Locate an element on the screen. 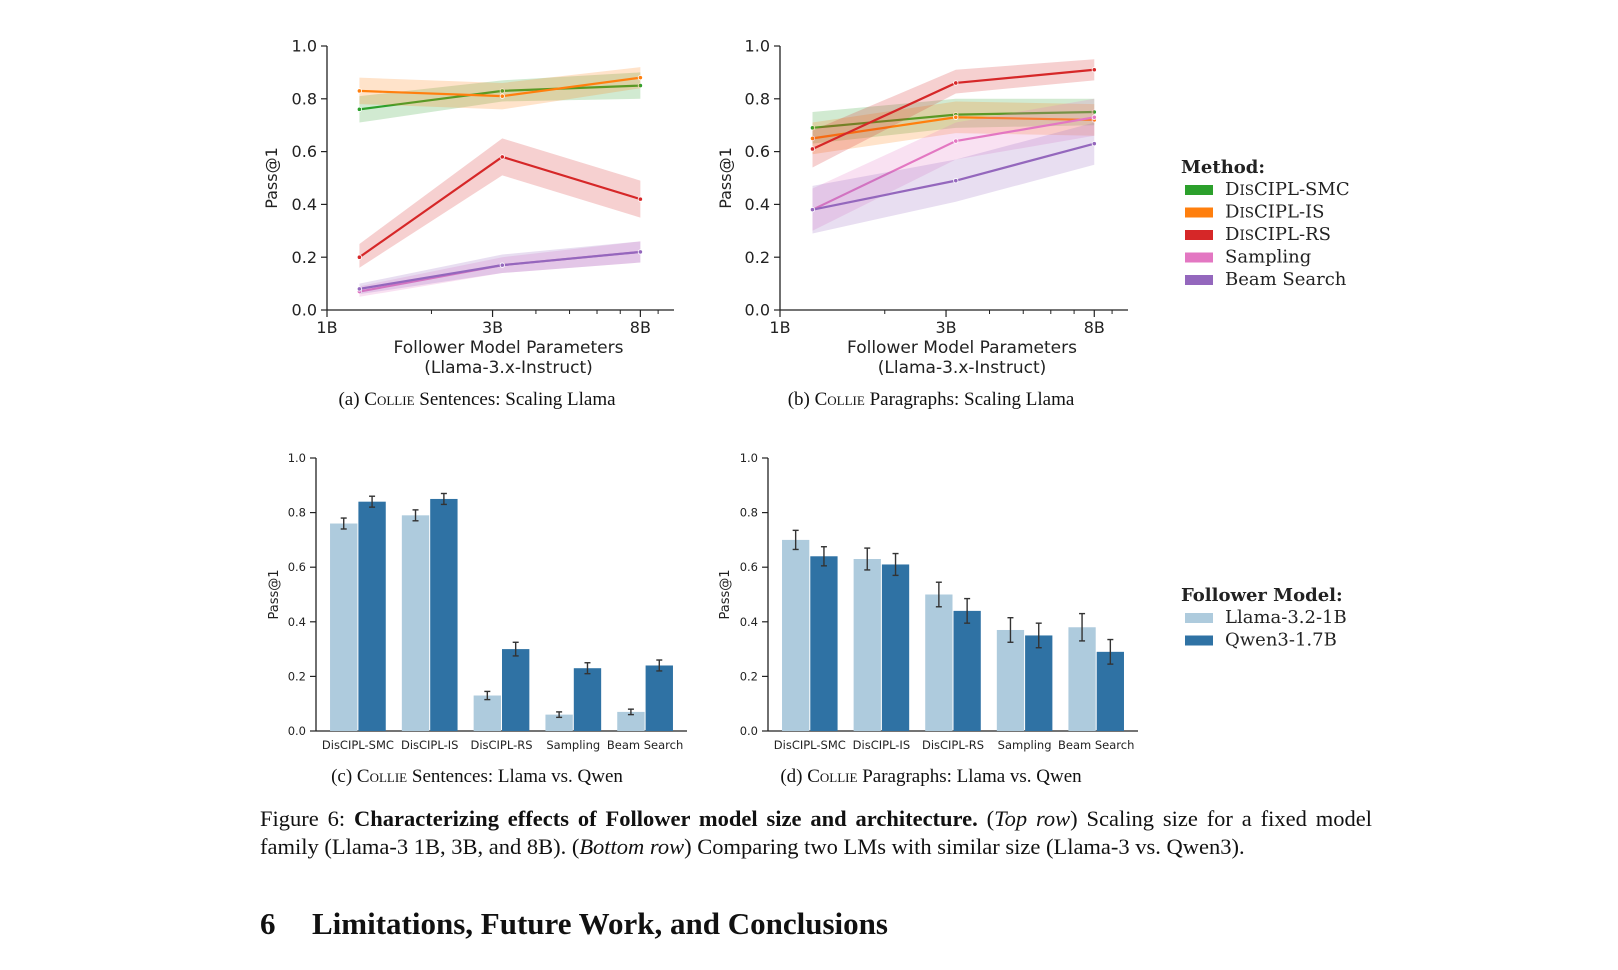  x-tick-label: DisCIPL-RS is located at coordinates (501, 745).